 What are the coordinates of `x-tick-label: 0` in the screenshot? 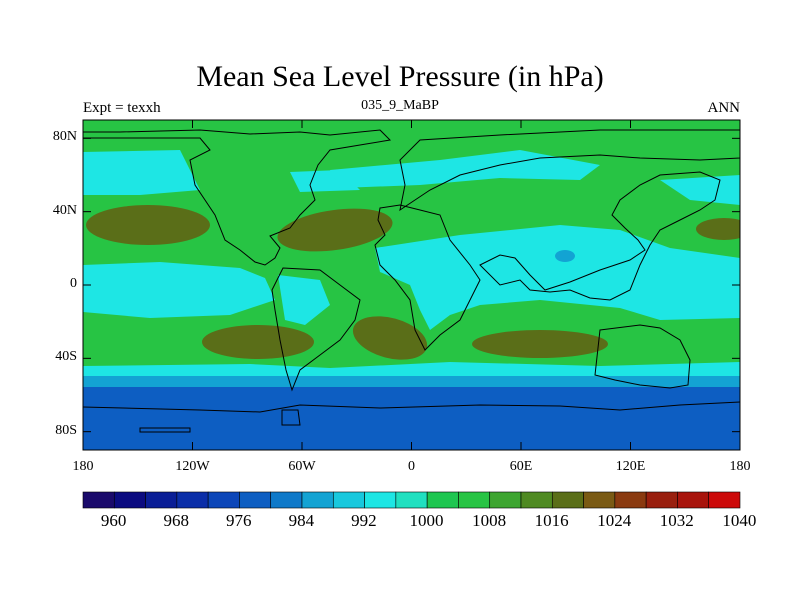 It's located at (411, 466).